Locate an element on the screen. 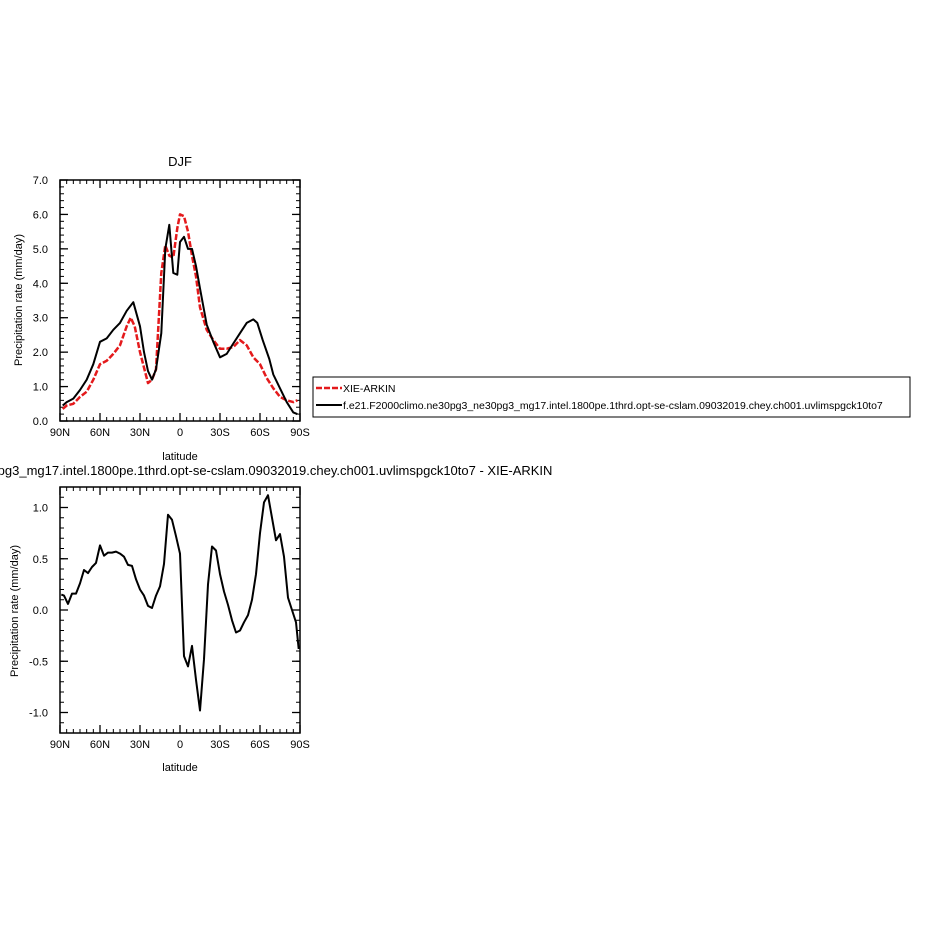  chart-title: DJF is located at coordinates (180, 161).